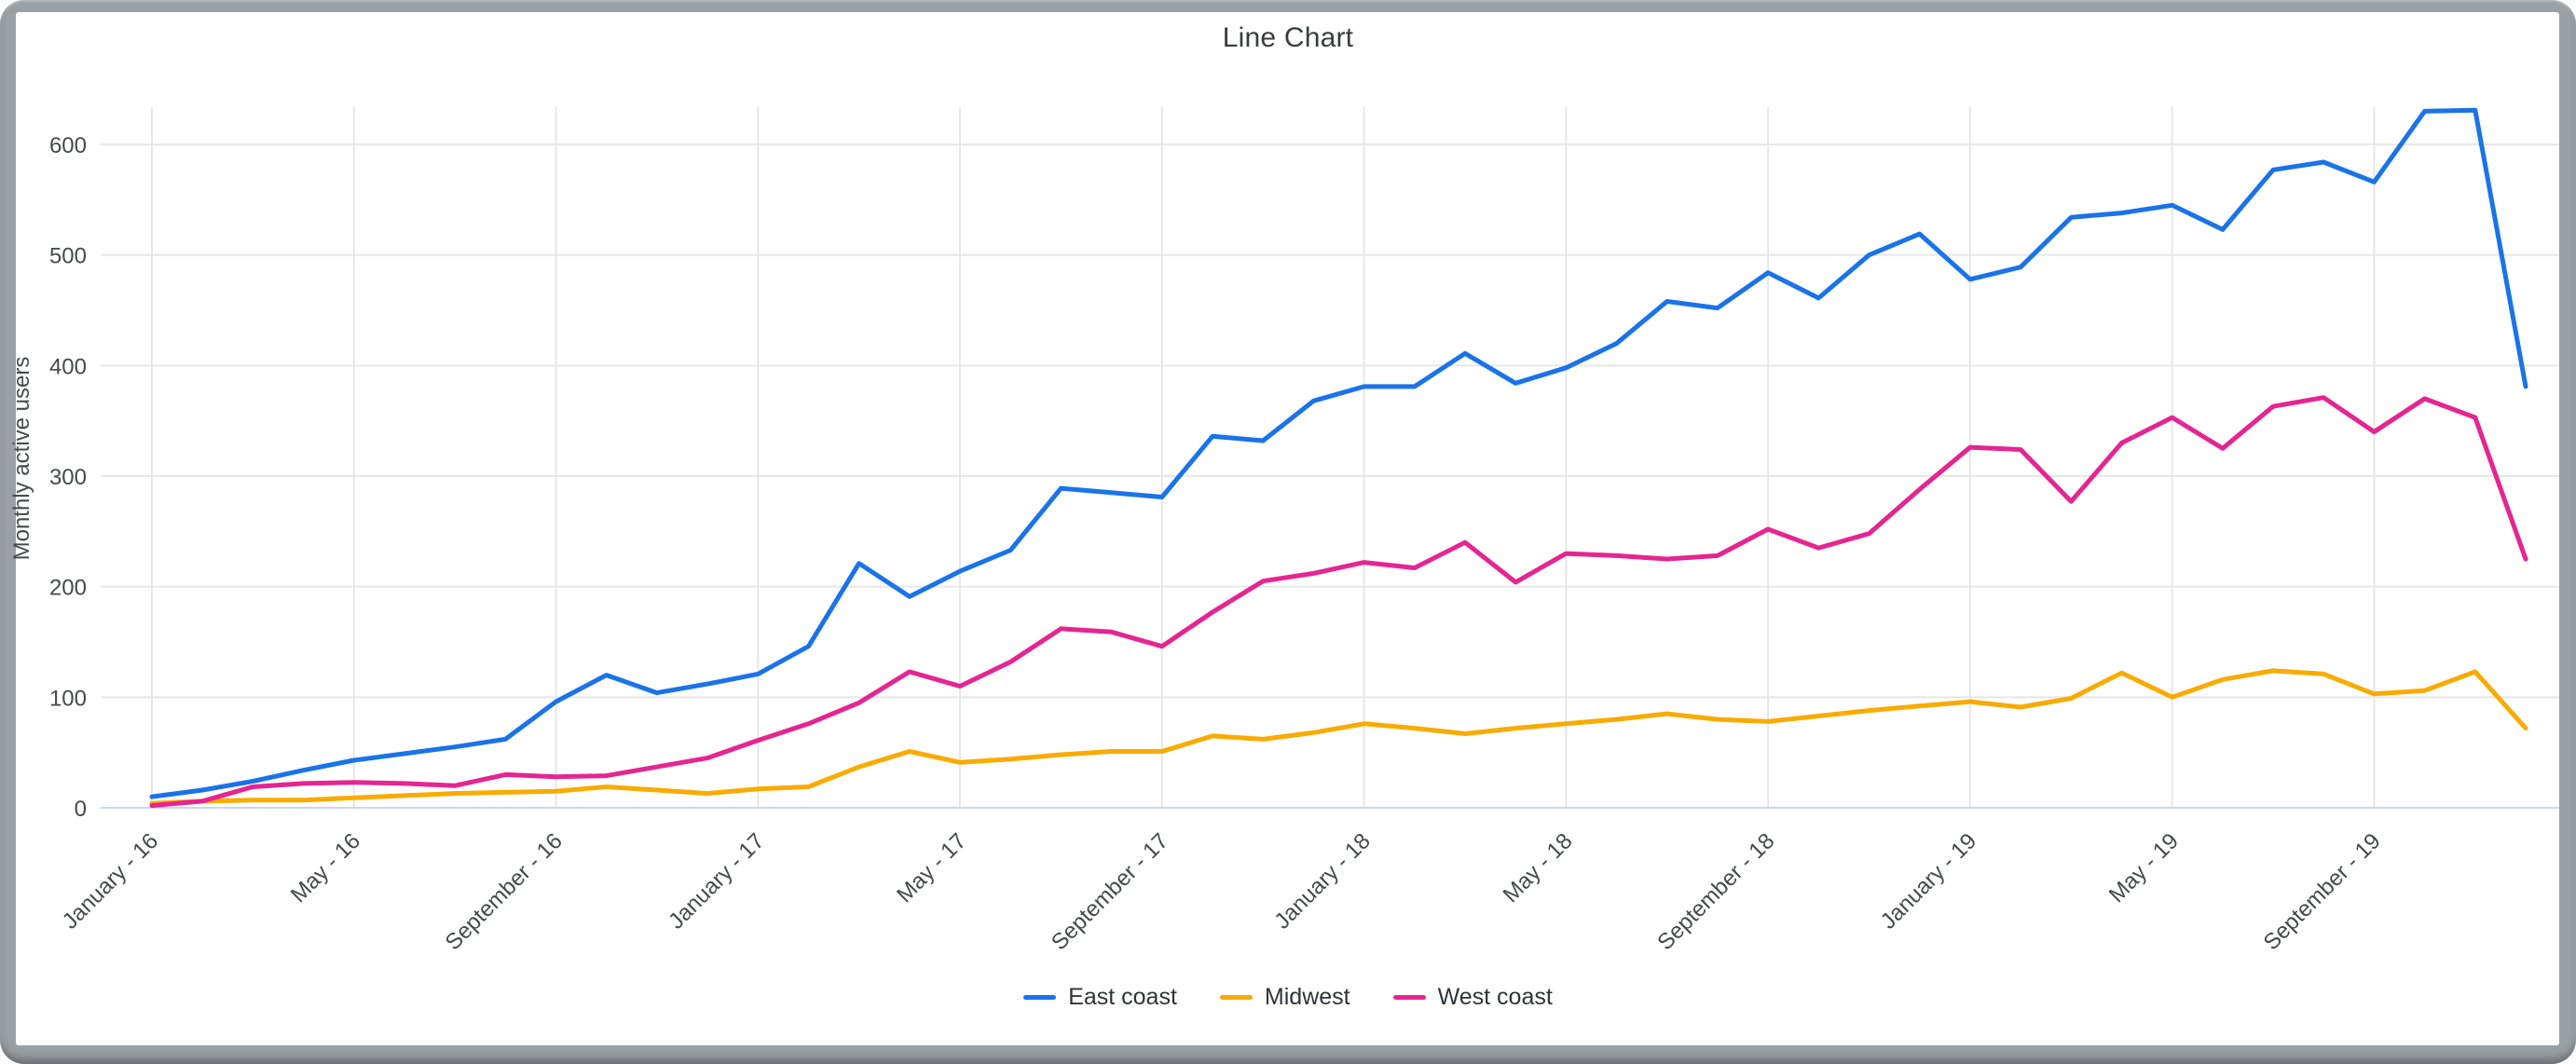 Image resolution: width=2576 pixels, height=1064 pixels. What do you see at coordinates (1322, 881) in the screenshot?
I see `x-tick-label: January - 18` at bounding box center [1322, 881].